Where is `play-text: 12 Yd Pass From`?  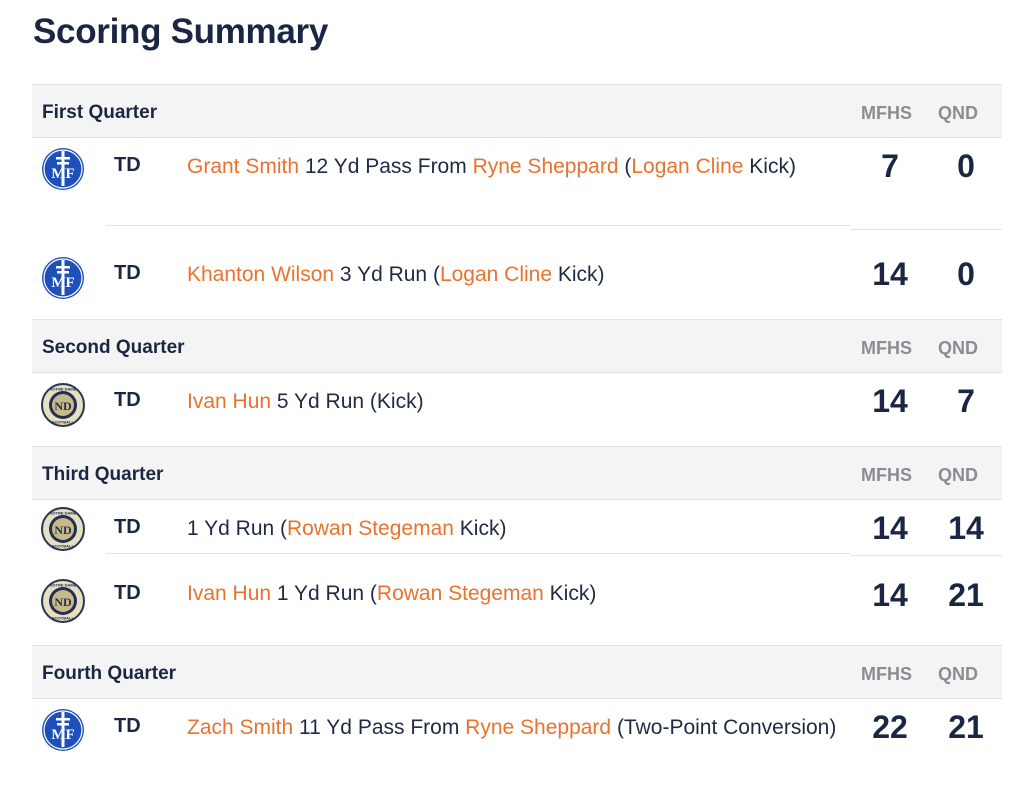 play-text: 12 Yd Pass From is located at coordinates (386, 166).